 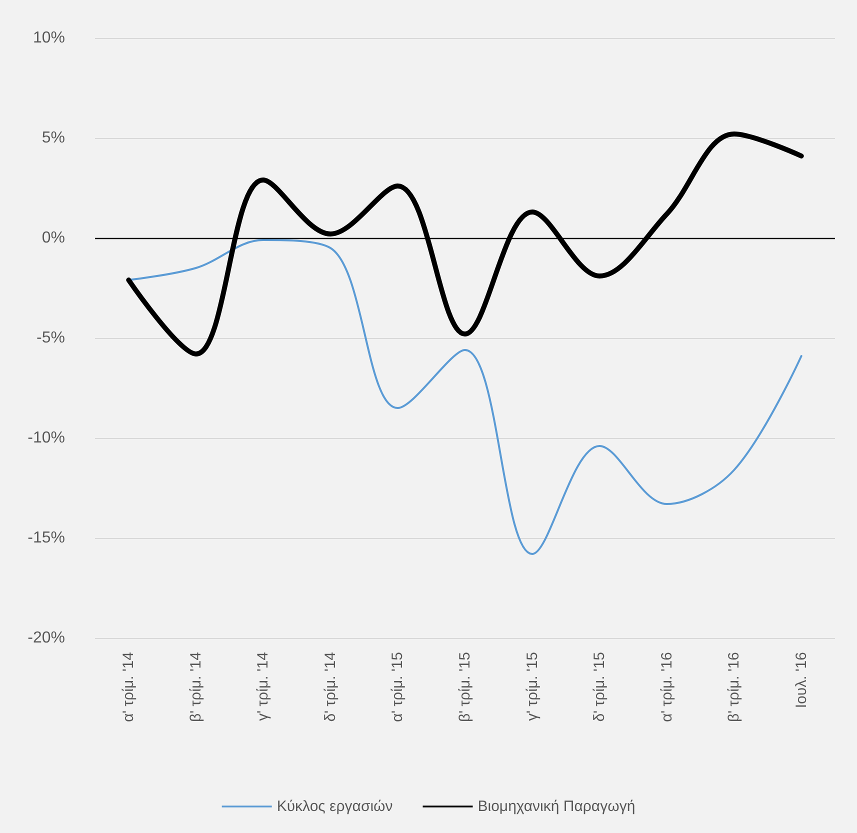 What do you see at coordinates (46, 538) in the screenshot?
I see `y-tick-label: -15%` at bounding box center [46, 538].